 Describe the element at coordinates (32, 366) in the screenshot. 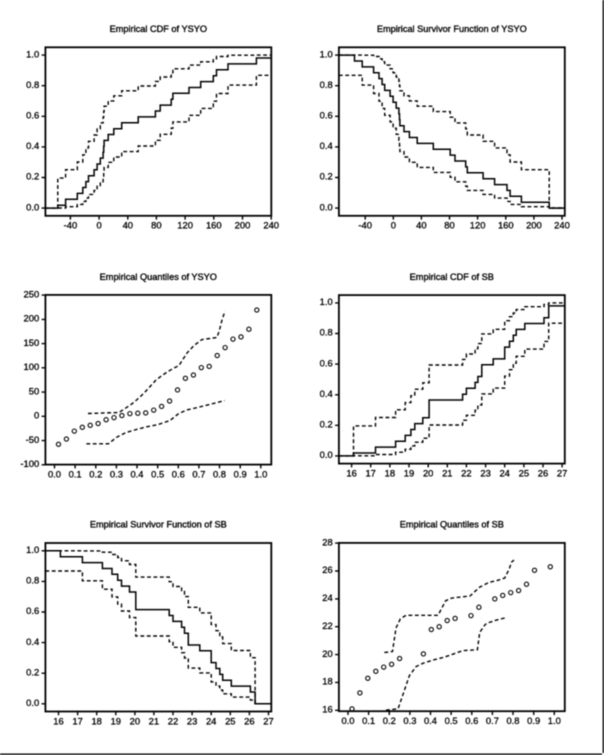

I see `svg-text: 100` at that location.